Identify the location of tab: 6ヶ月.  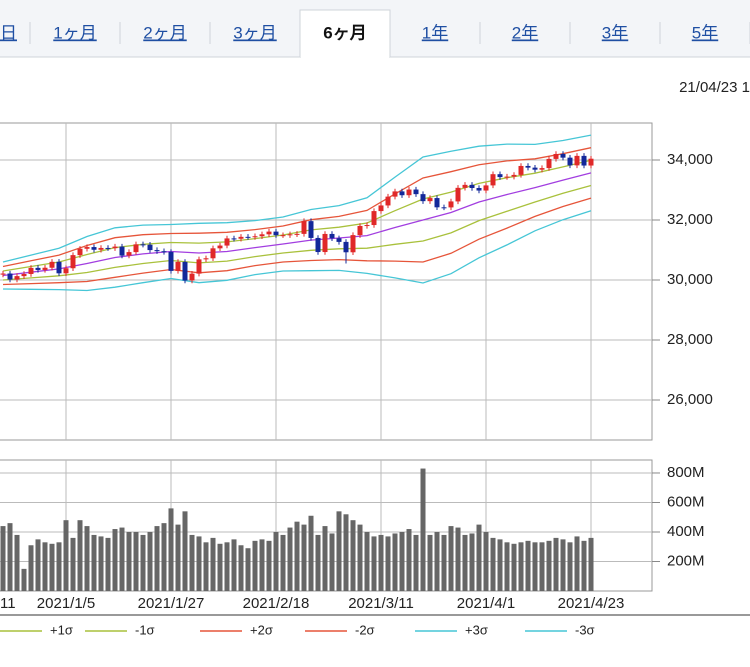
(344, 32).